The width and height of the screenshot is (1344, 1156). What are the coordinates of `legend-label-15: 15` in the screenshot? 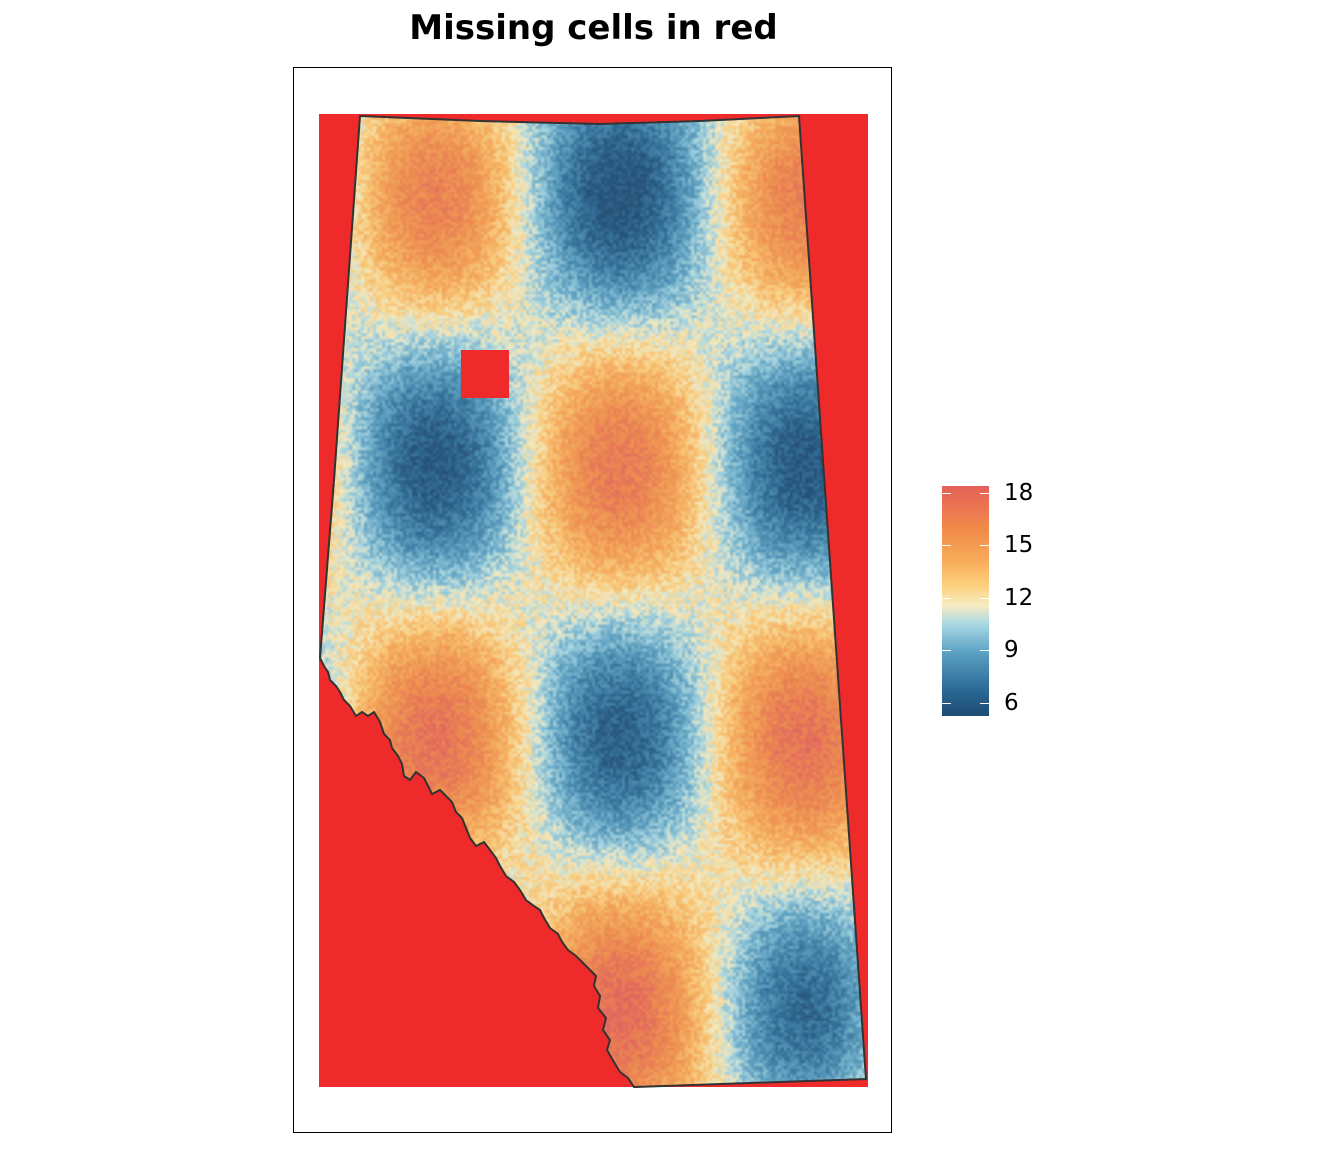 It's located at (1019, 545).